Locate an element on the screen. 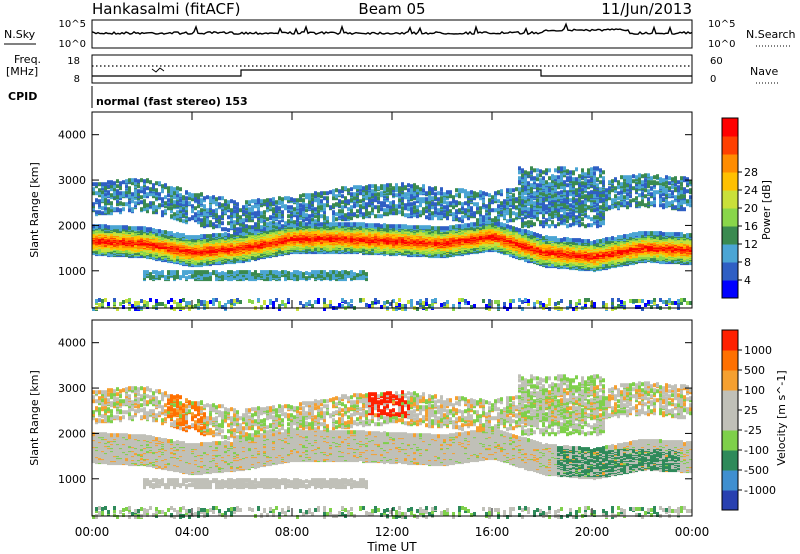 This screenshot has width=800, height=554. date-title: 11/Jun/2013 is located at coordinates (646, 9).